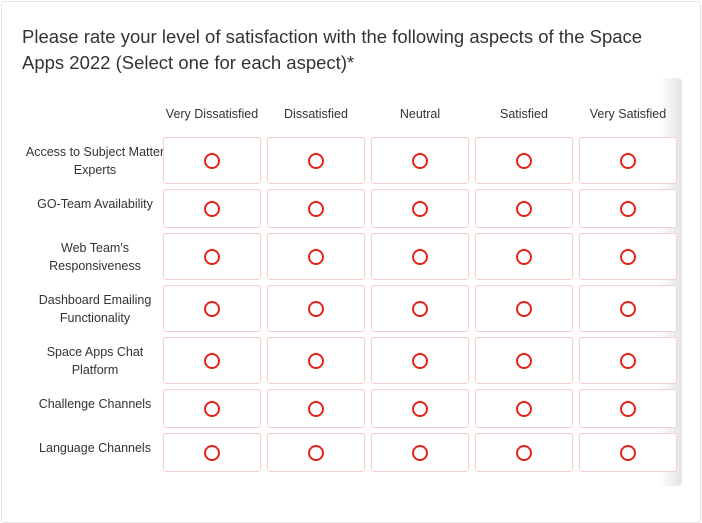 The image size is (702, 523). Describe the element at coordinates (420, 114) in the screenshot. I see `column-header: Neutral` at that location.